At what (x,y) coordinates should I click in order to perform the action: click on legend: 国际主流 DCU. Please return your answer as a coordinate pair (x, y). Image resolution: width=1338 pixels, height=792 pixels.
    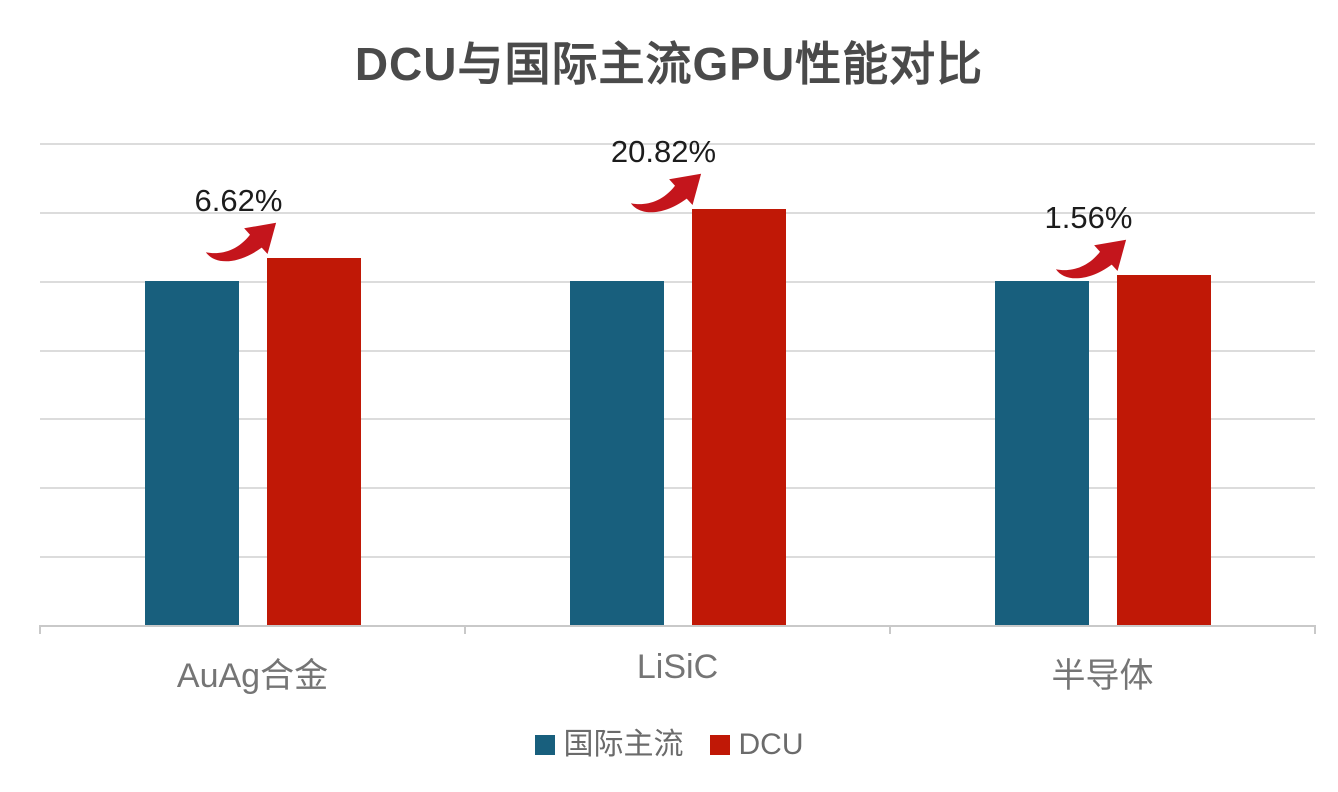
    Looking at the image, I should click on (669, 745).